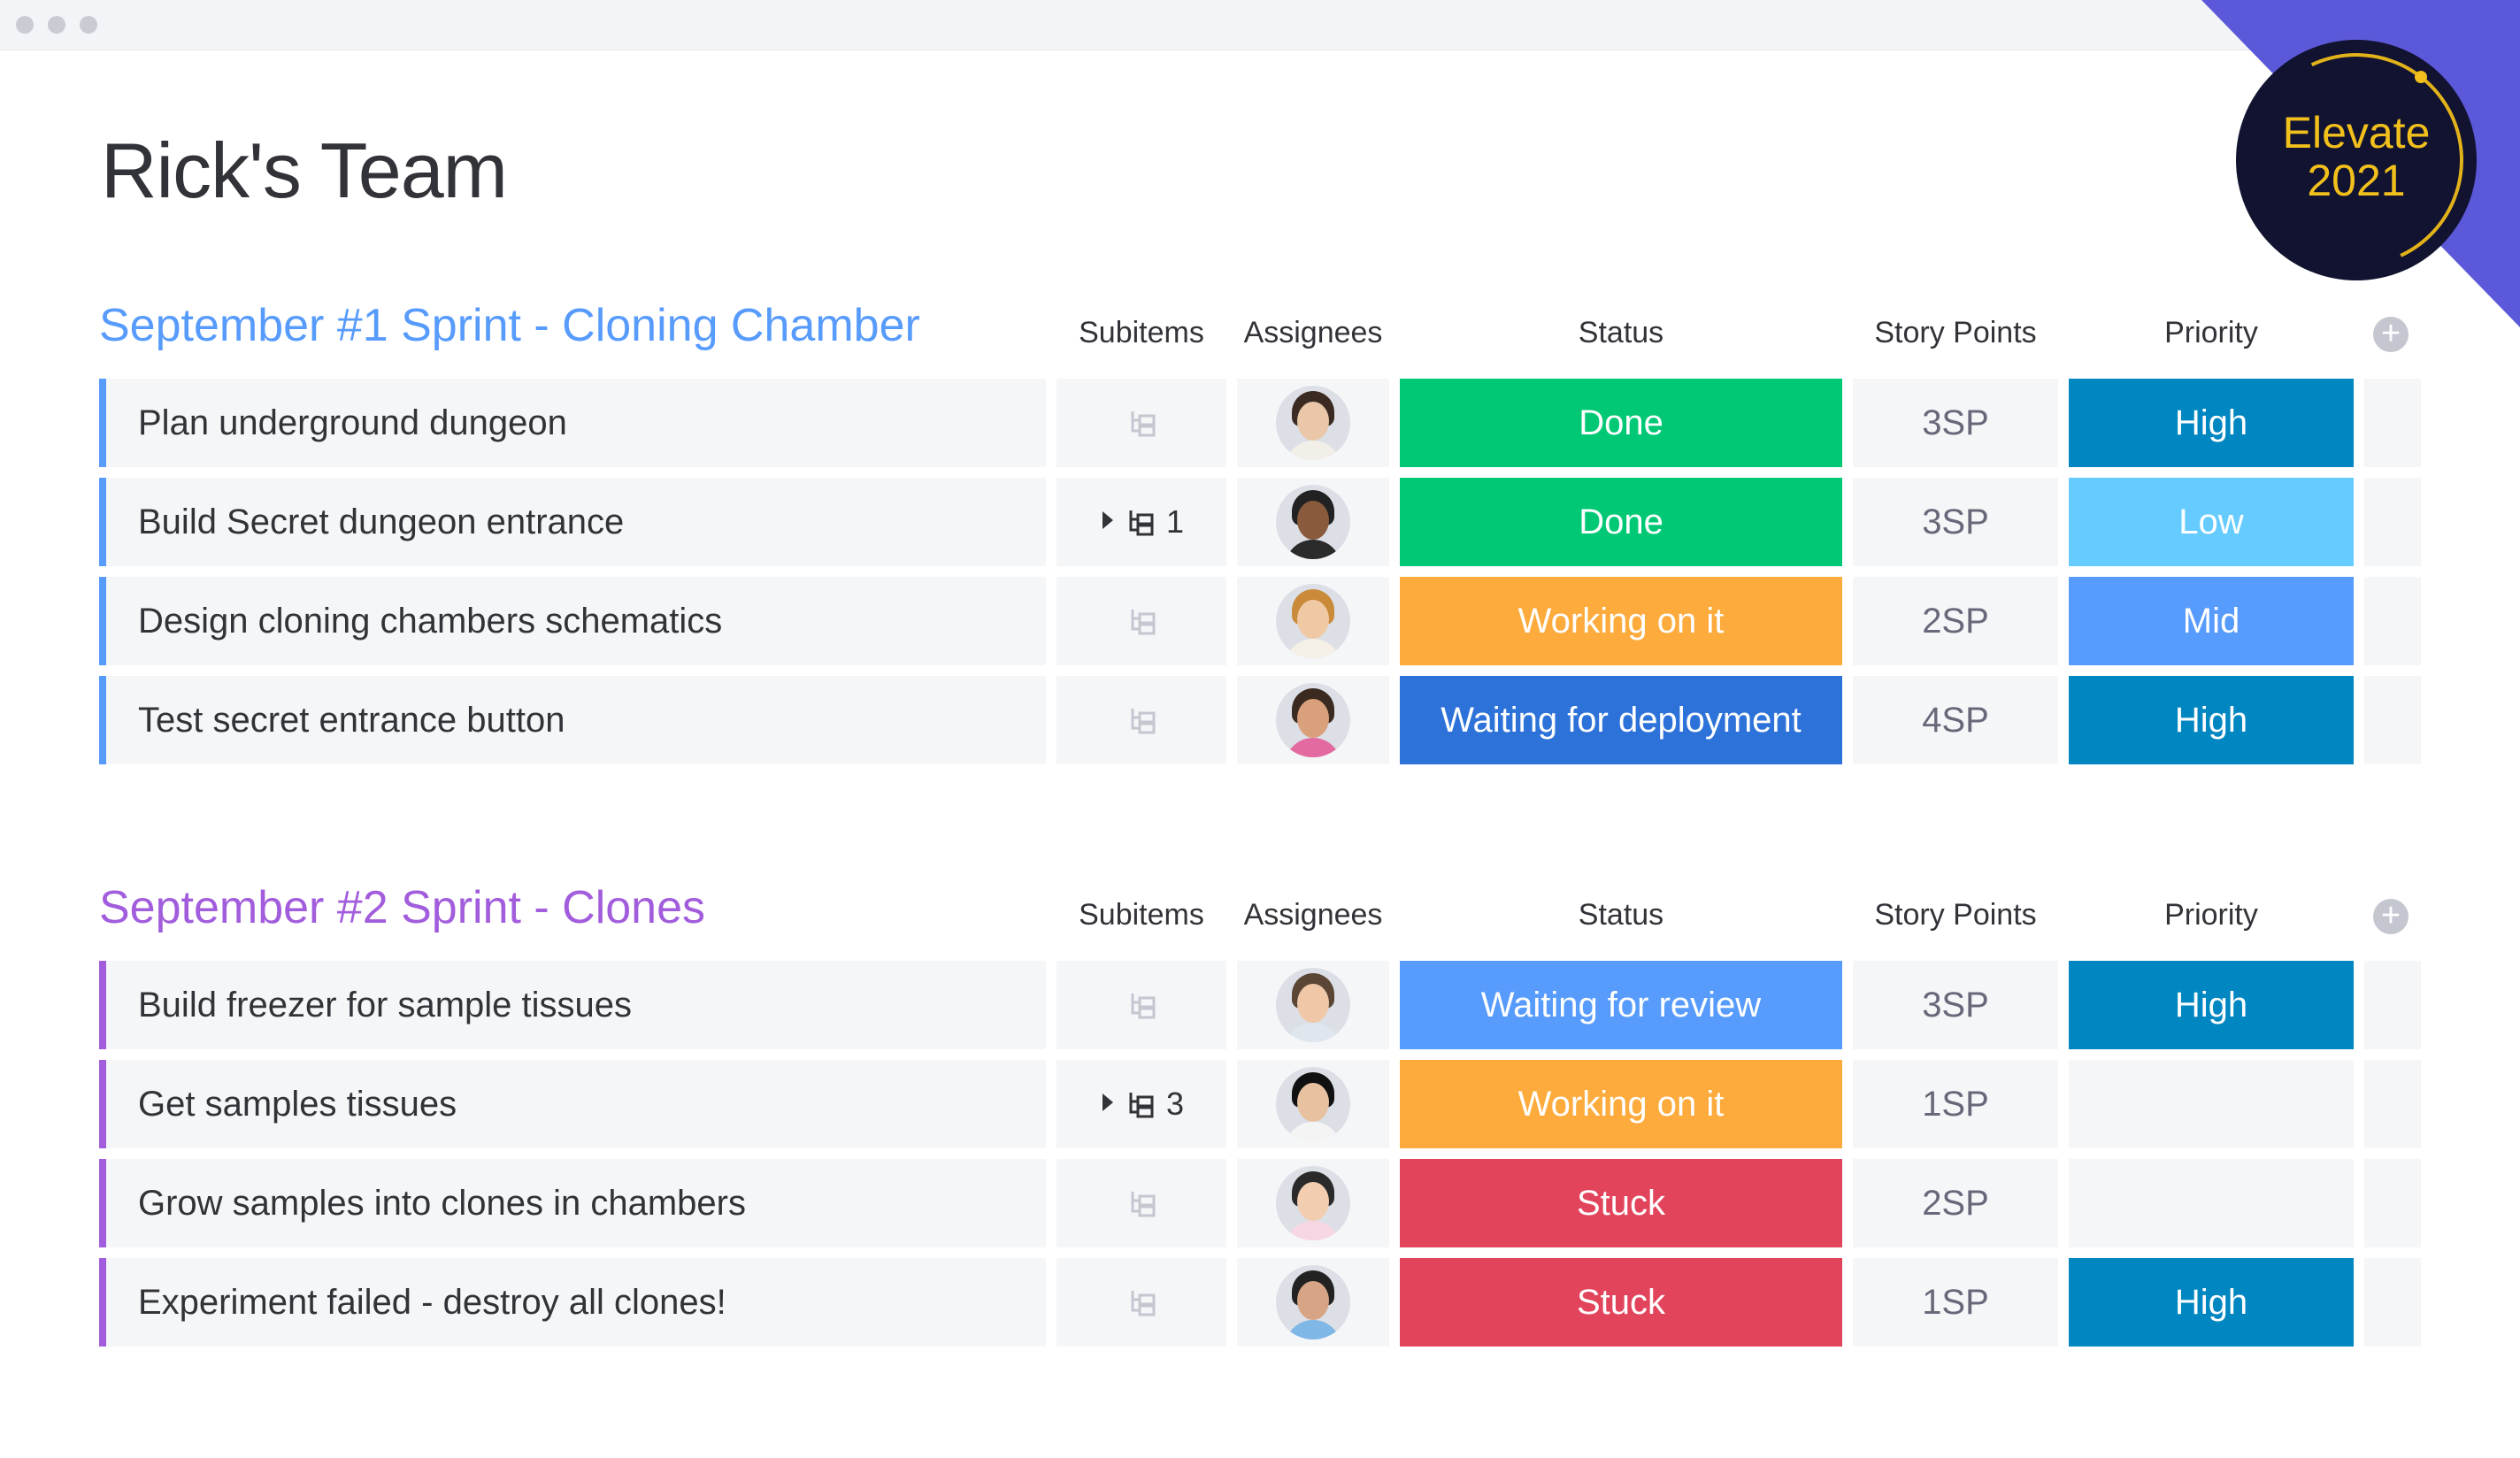 Image resolution: width=2520 pixels, height=1458 pixels. Describe the element at coordinates (1141, 1104) in the screenshot. I see `subitems-cell: 3` at that location.